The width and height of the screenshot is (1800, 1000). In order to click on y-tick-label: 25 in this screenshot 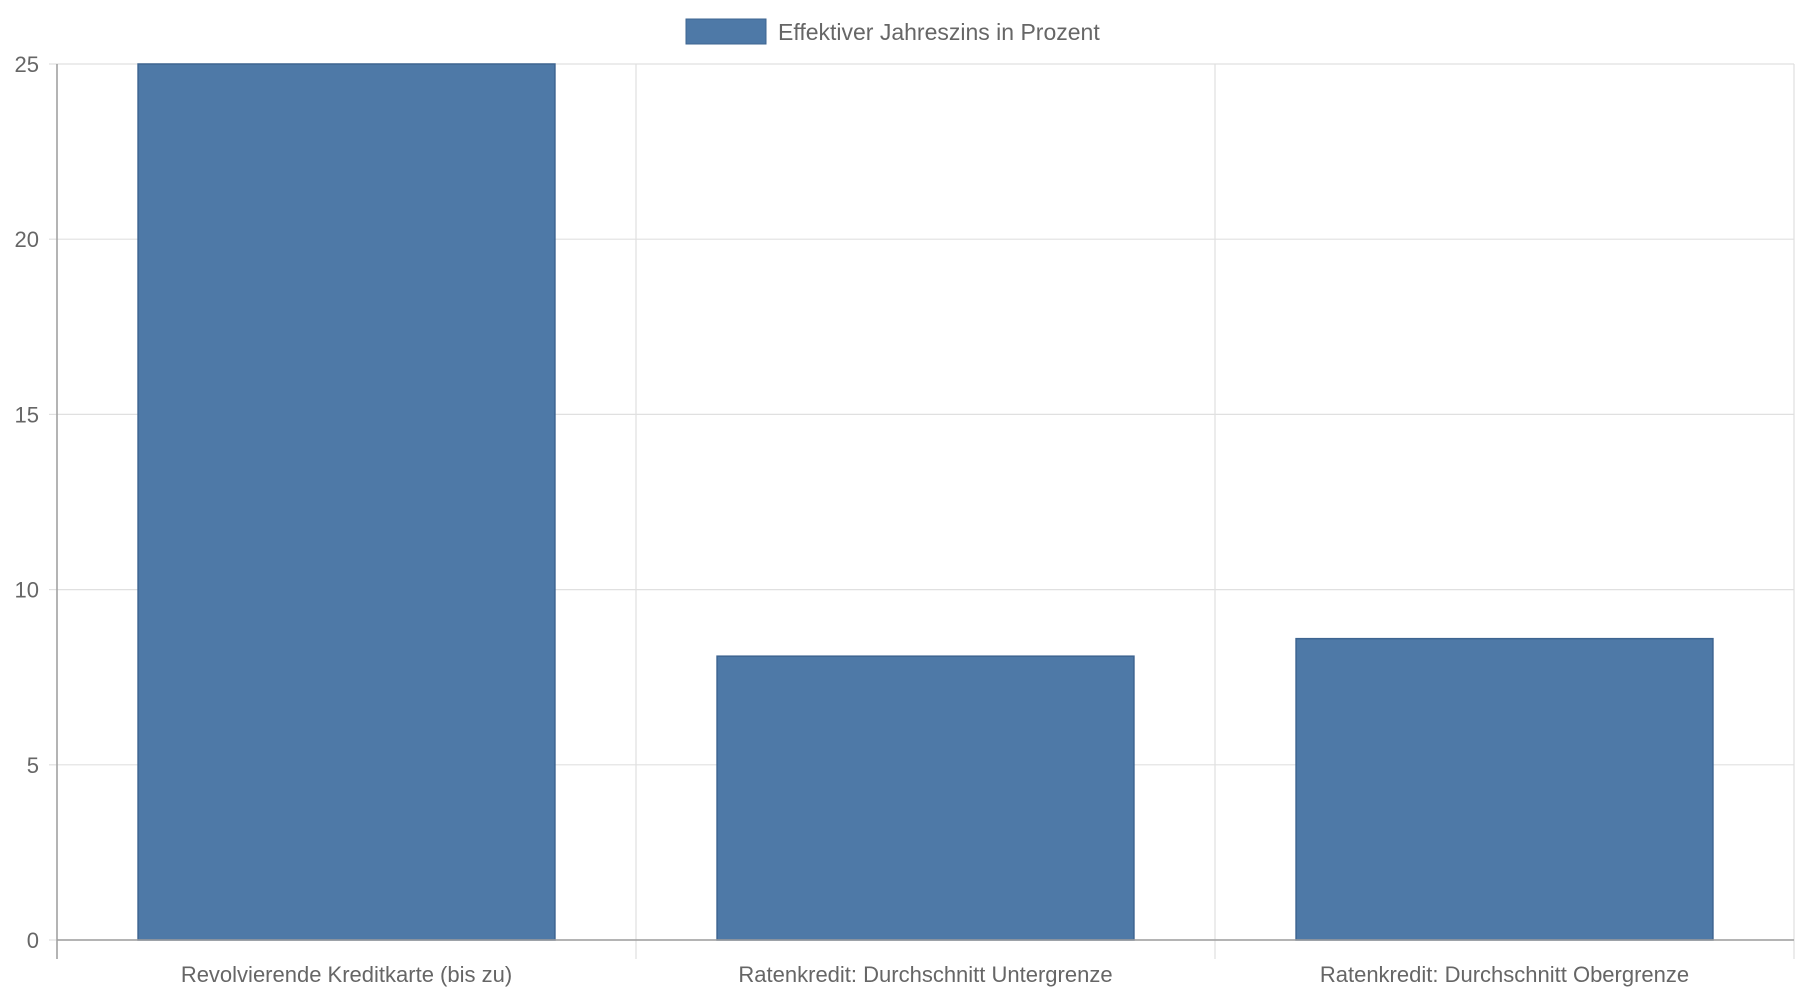, I will do `click(27, 64)`.